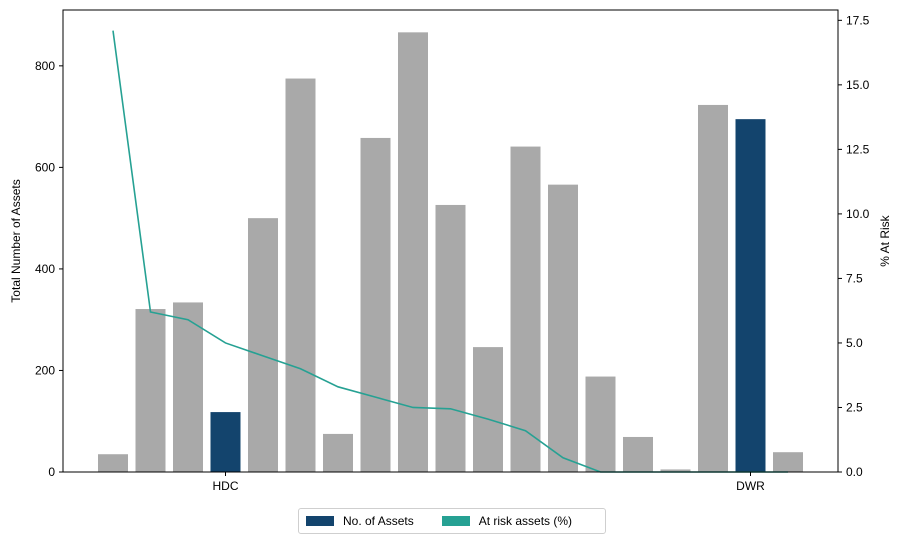  I want to click on left-axis: 0 200 400 600 800, so click(49, 269).